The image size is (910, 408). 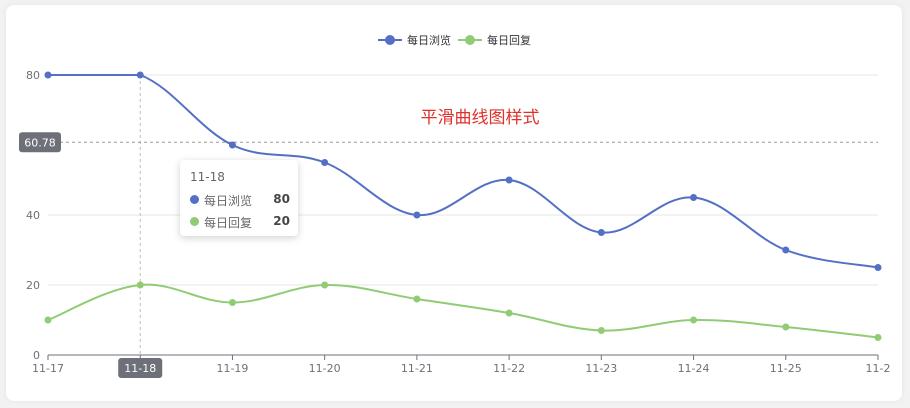 I want to click on series-line, so click(x=463, y=311).